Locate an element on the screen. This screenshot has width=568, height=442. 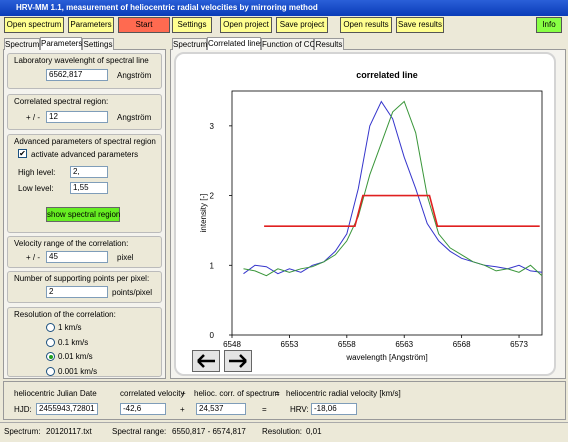
radio-label: 0.001 km/s is located at coordinates (78, 371).